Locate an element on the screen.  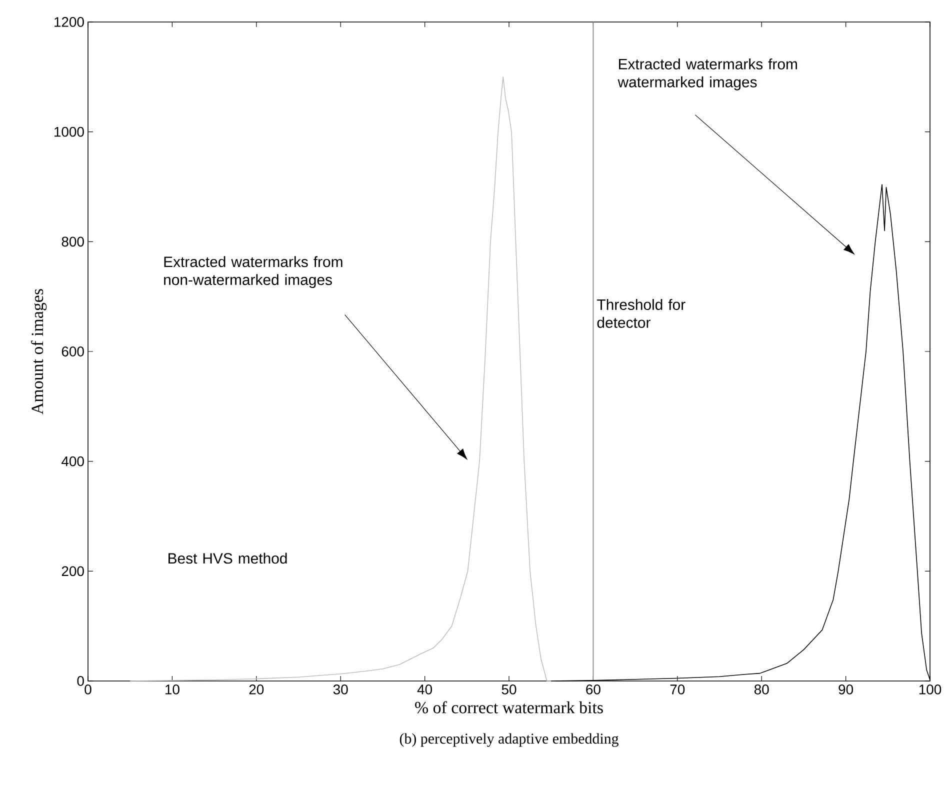
x-tick-label: 90 is located at coordinates (846, 689).